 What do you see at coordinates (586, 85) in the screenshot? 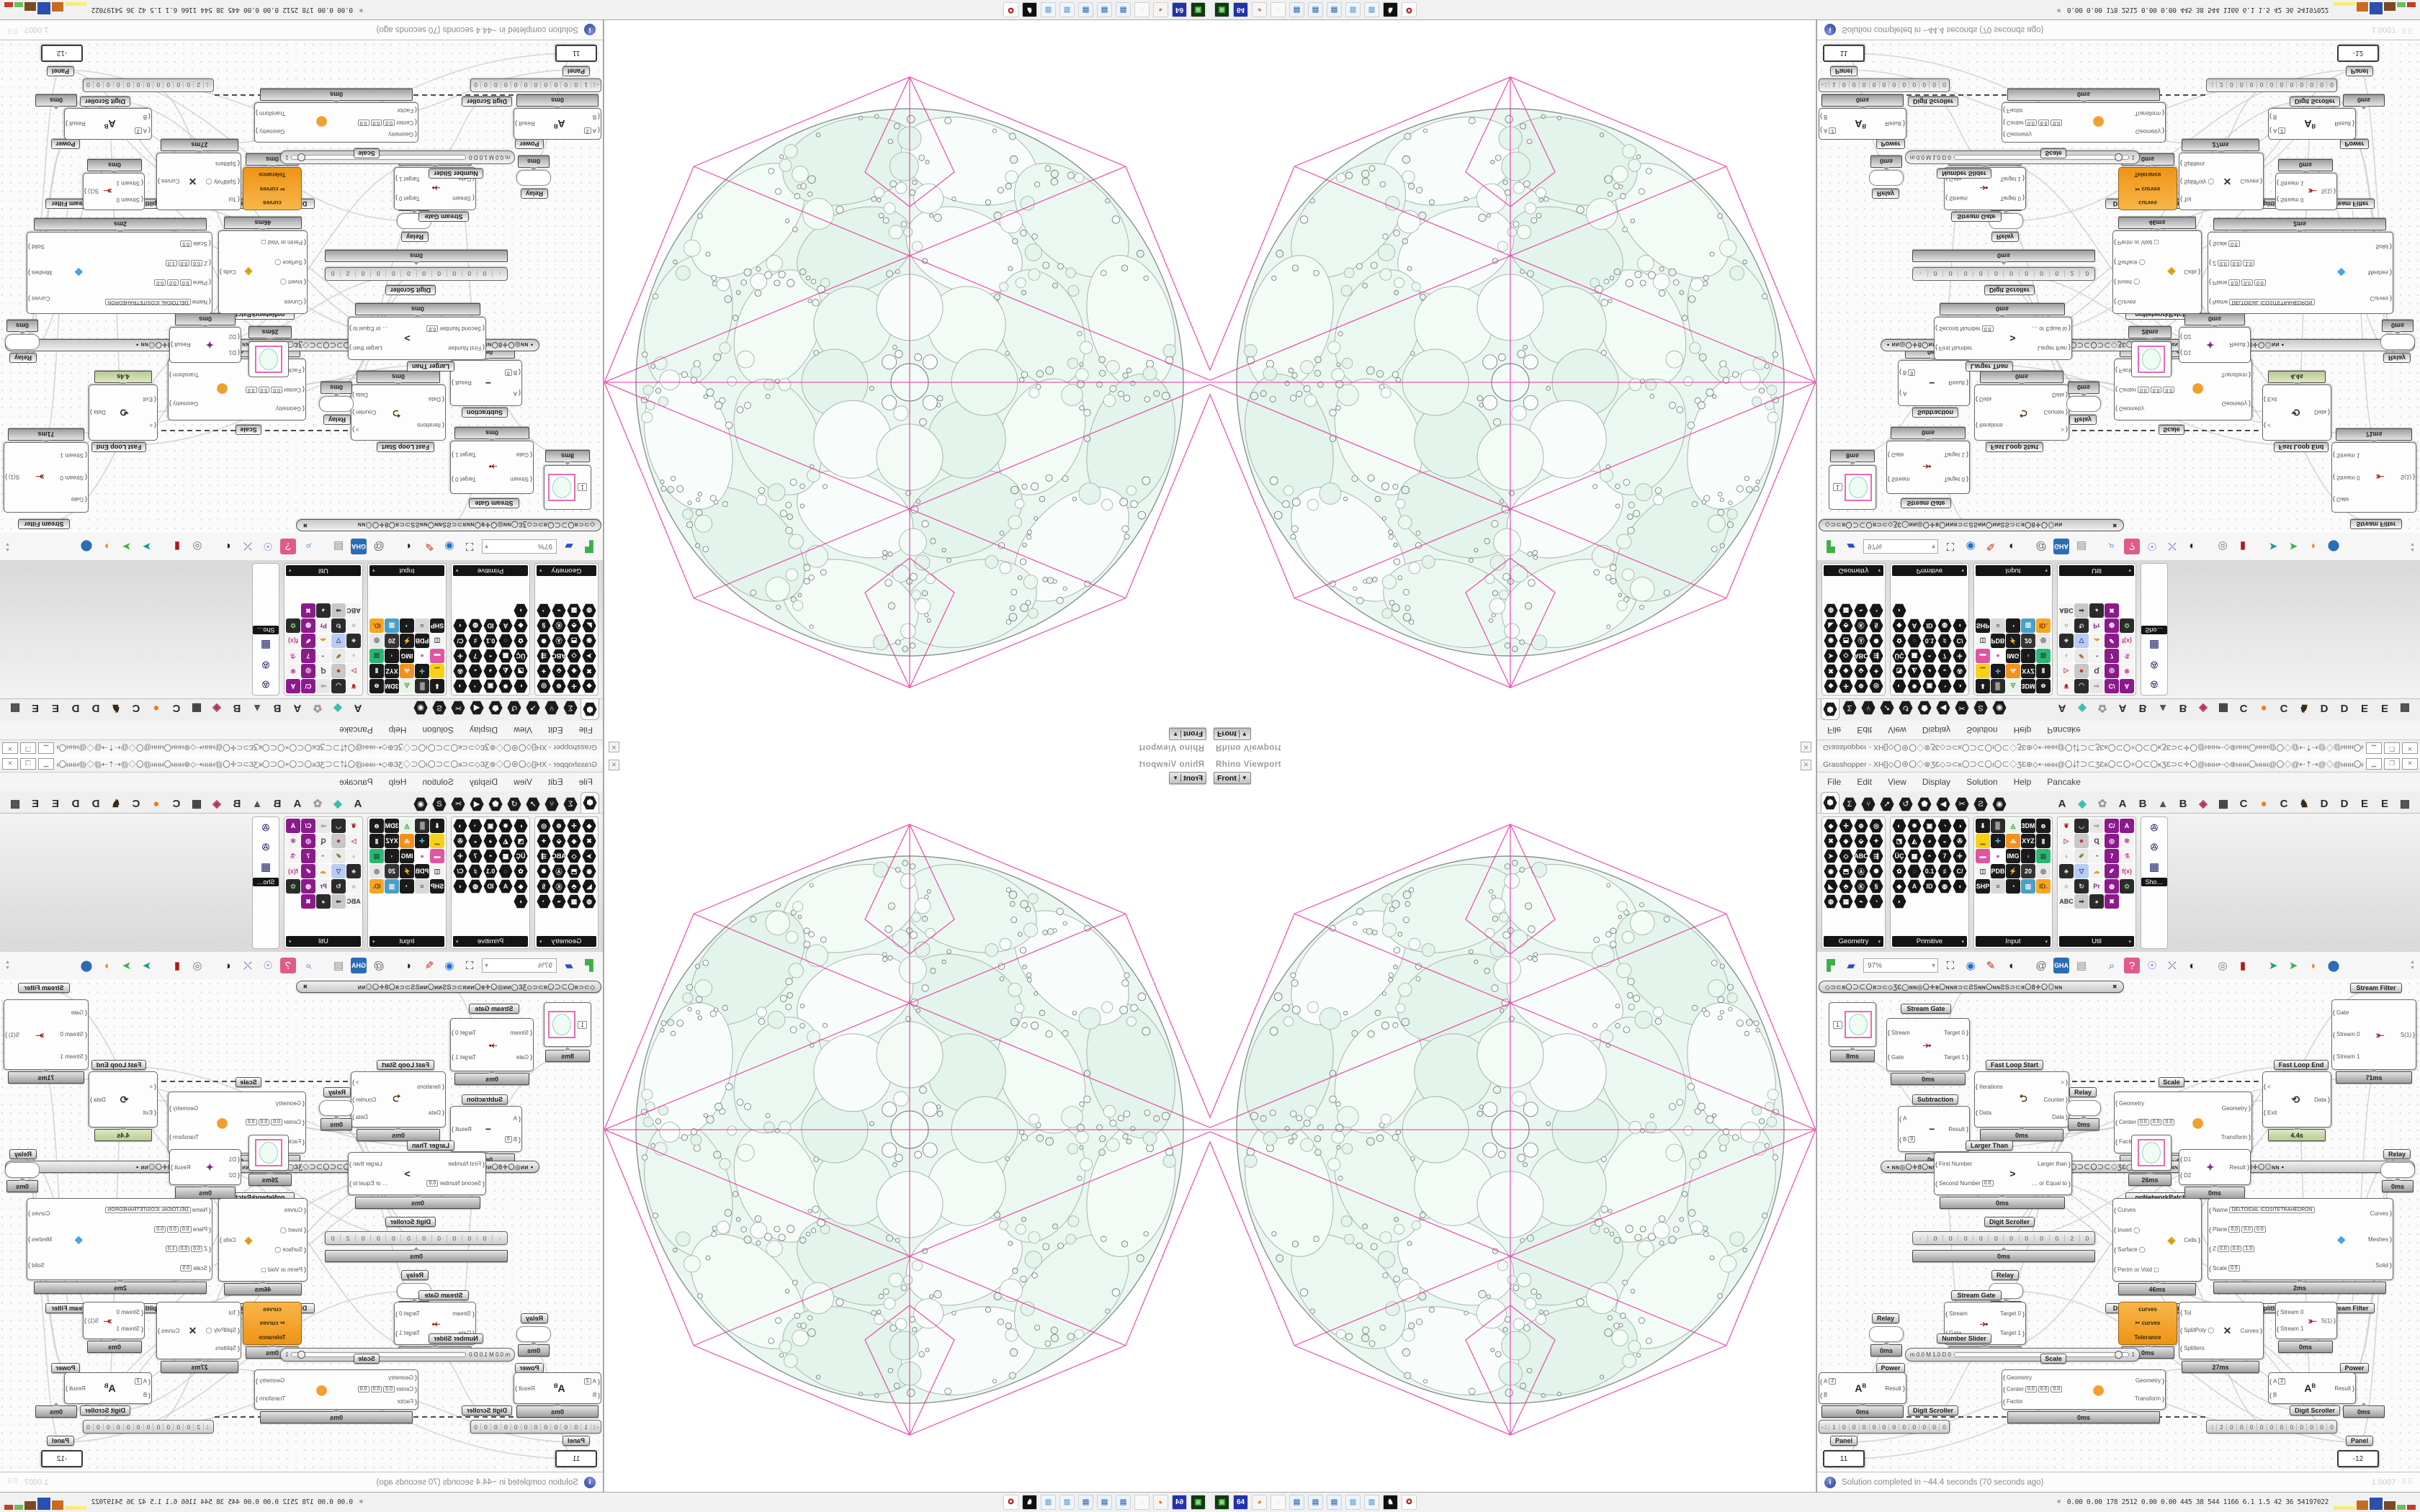
I see `digit-cell: 1` at bounding box center [586, 85].